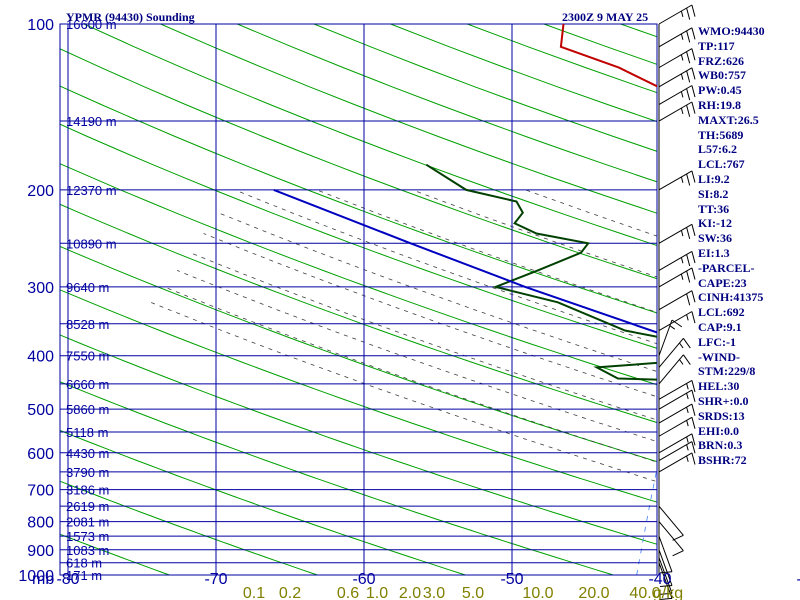 This screenshot has width=800, height=600. What do you see at coordinates (87, 536) in the screenshot?
I see `height-label: 1573 m` at bounding box center [87, 536].